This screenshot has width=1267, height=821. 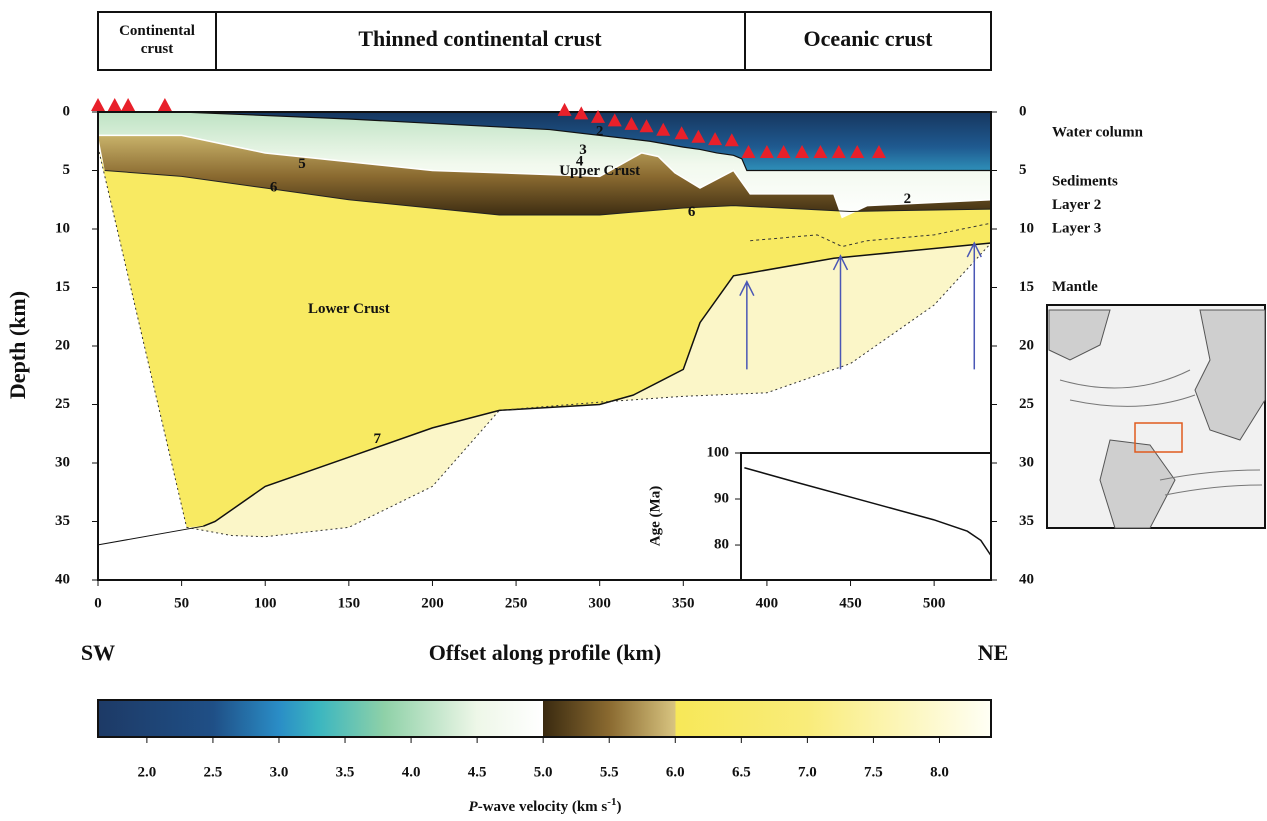 What do you see at coordinates (265, 603) in the screenshot?
I see `x-tick-label: 100` at bounding box center [265, 603].